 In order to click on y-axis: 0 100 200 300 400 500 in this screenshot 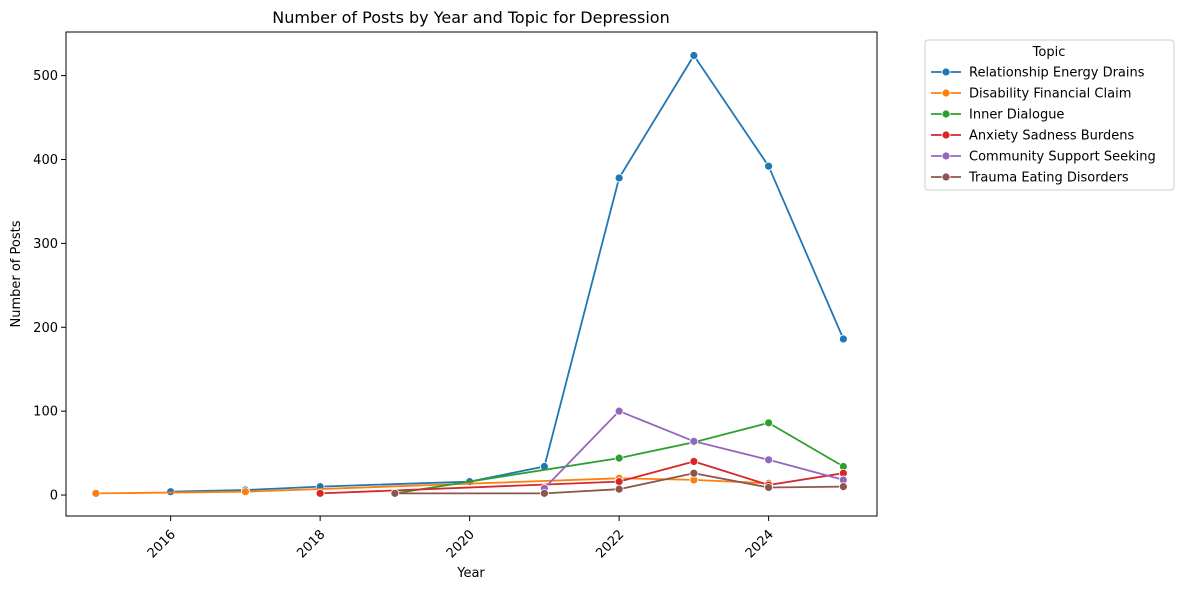, I will do `click(49, 286)`.